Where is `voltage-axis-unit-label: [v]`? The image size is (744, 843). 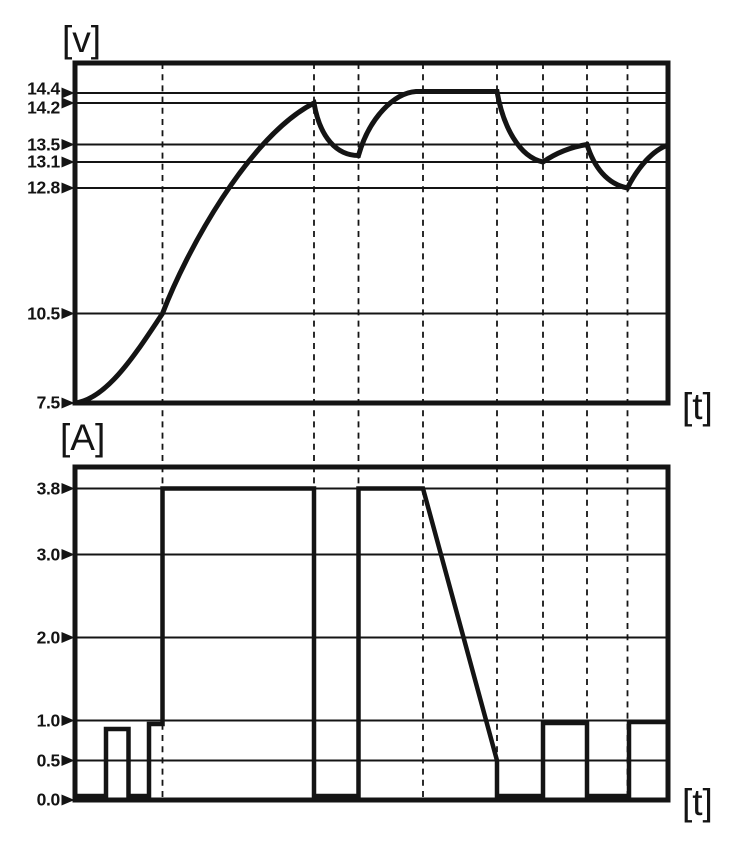 voltage-axis-unit-label: [v] is located at coordinates (82, 39).